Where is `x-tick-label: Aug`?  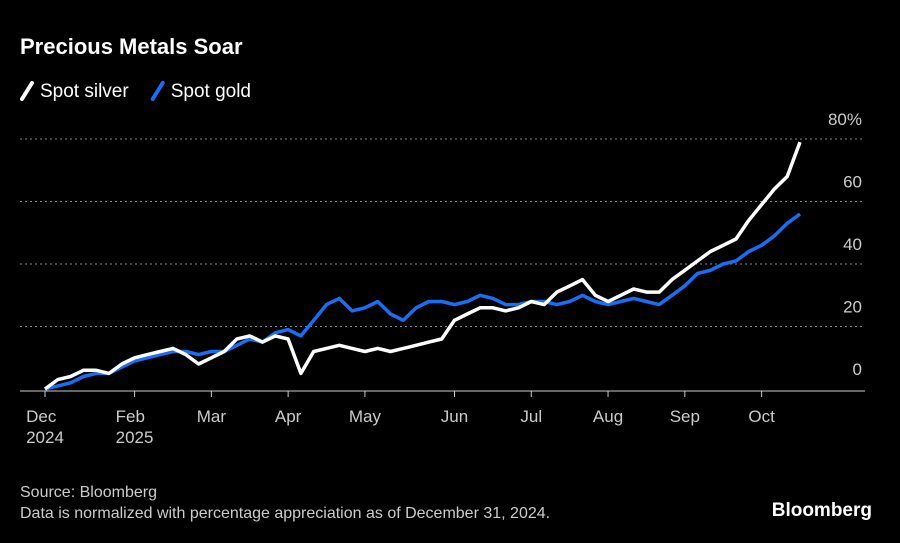
x-tick-label: Aug is located at coordinates (608, 416).